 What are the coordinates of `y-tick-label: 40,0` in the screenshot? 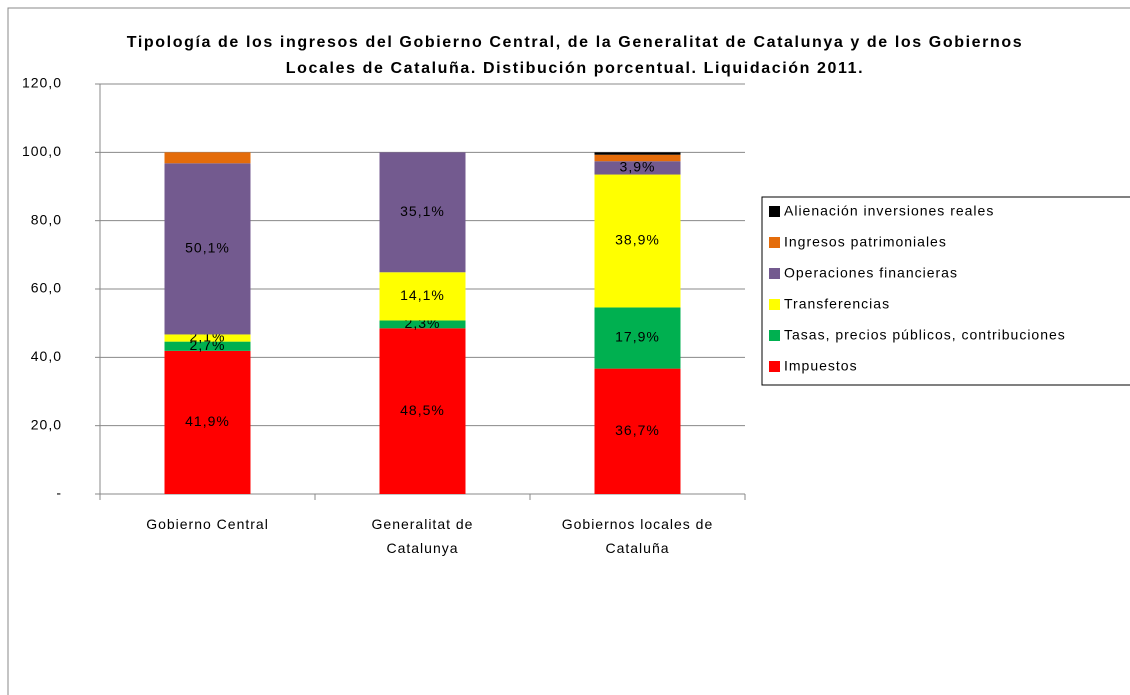 It's located at (46, 356).